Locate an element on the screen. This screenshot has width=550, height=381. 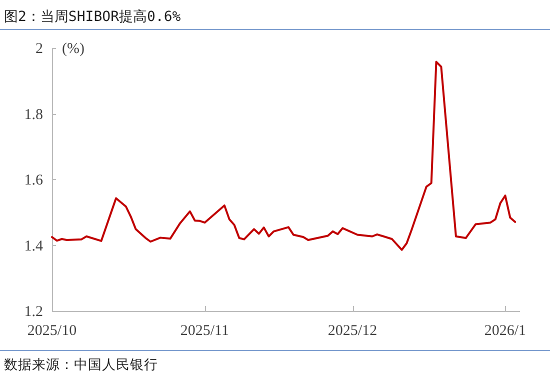
source-note: 数据来源：中国人民银行 is located at coordinates (81, 365).